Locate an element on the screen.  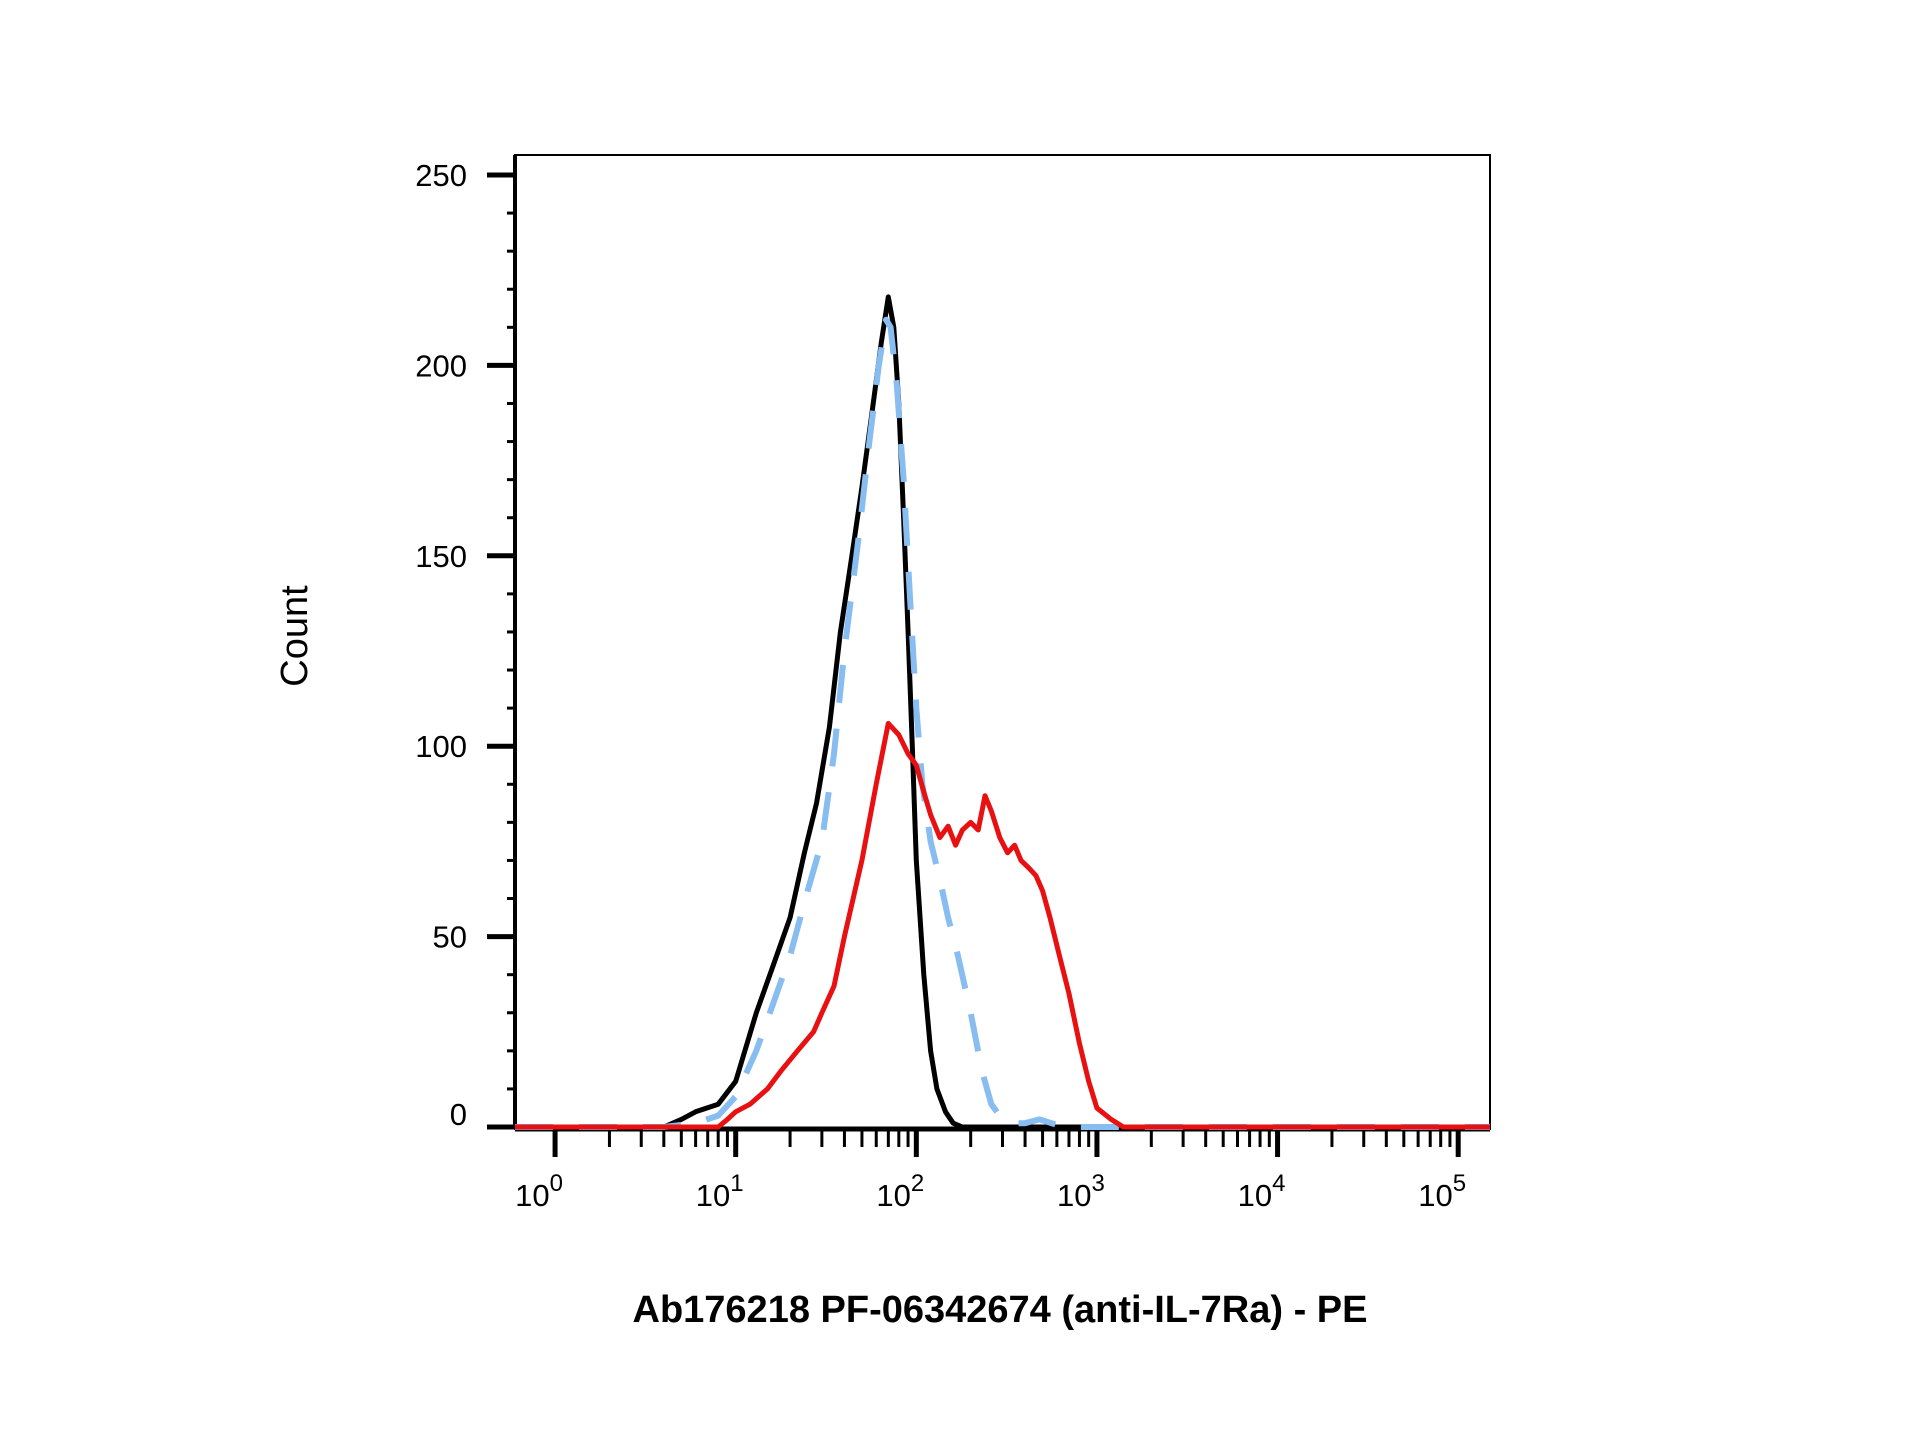
y-tick-label: 50 is located at coordinates (450, 937).